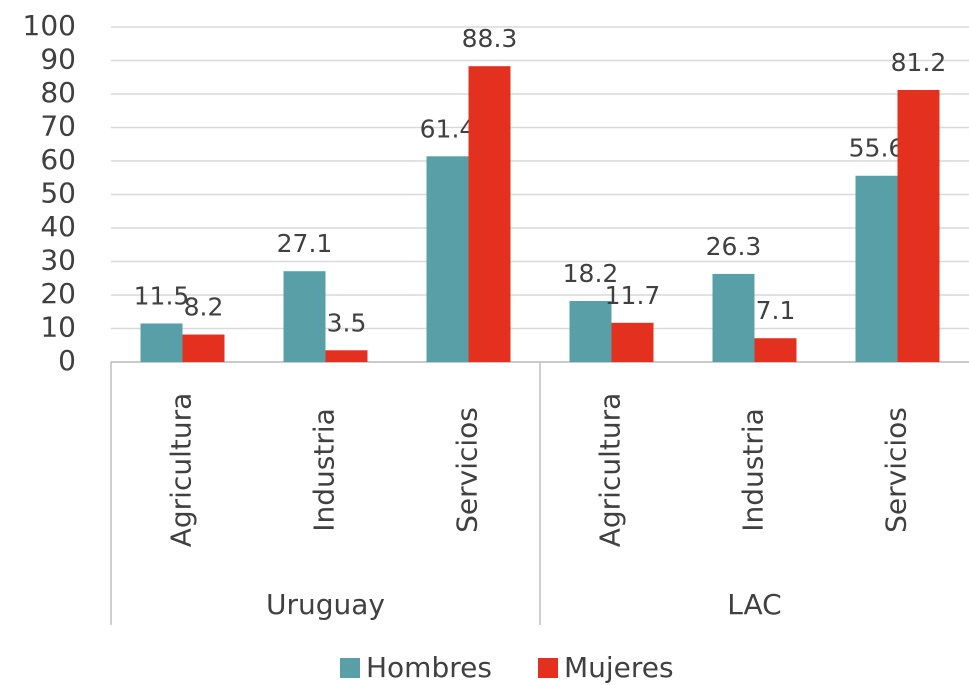 The image size is (969, 685). I want to click on data-label: 27.1, so click(305, 243).